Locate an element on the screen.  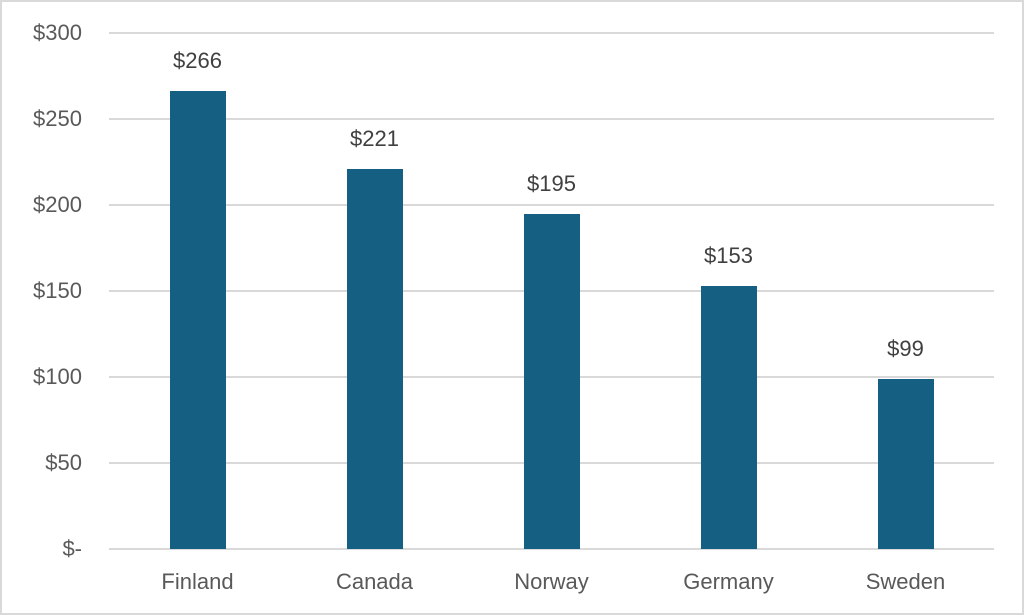
y-axis-tick-label: $- is located at coordinates (72, 548).